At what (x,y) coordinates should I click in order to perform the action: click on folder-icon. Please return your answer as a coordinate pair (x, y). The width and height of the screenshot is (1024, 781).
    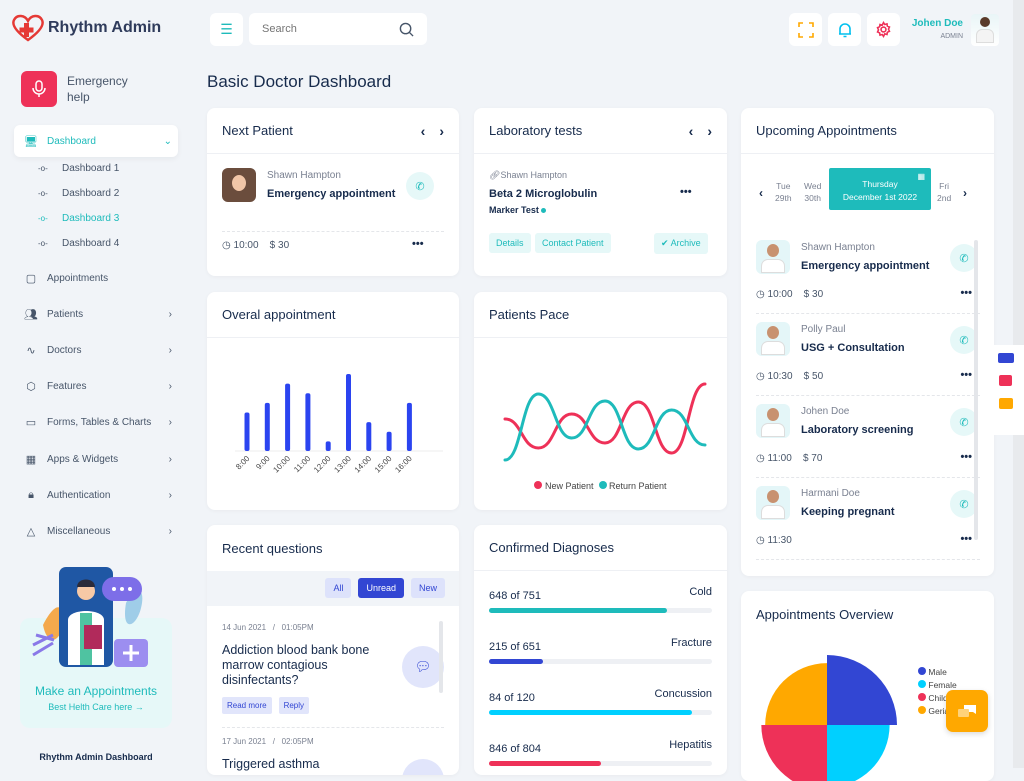
    Looking at the image, I should click on (1006, 403).